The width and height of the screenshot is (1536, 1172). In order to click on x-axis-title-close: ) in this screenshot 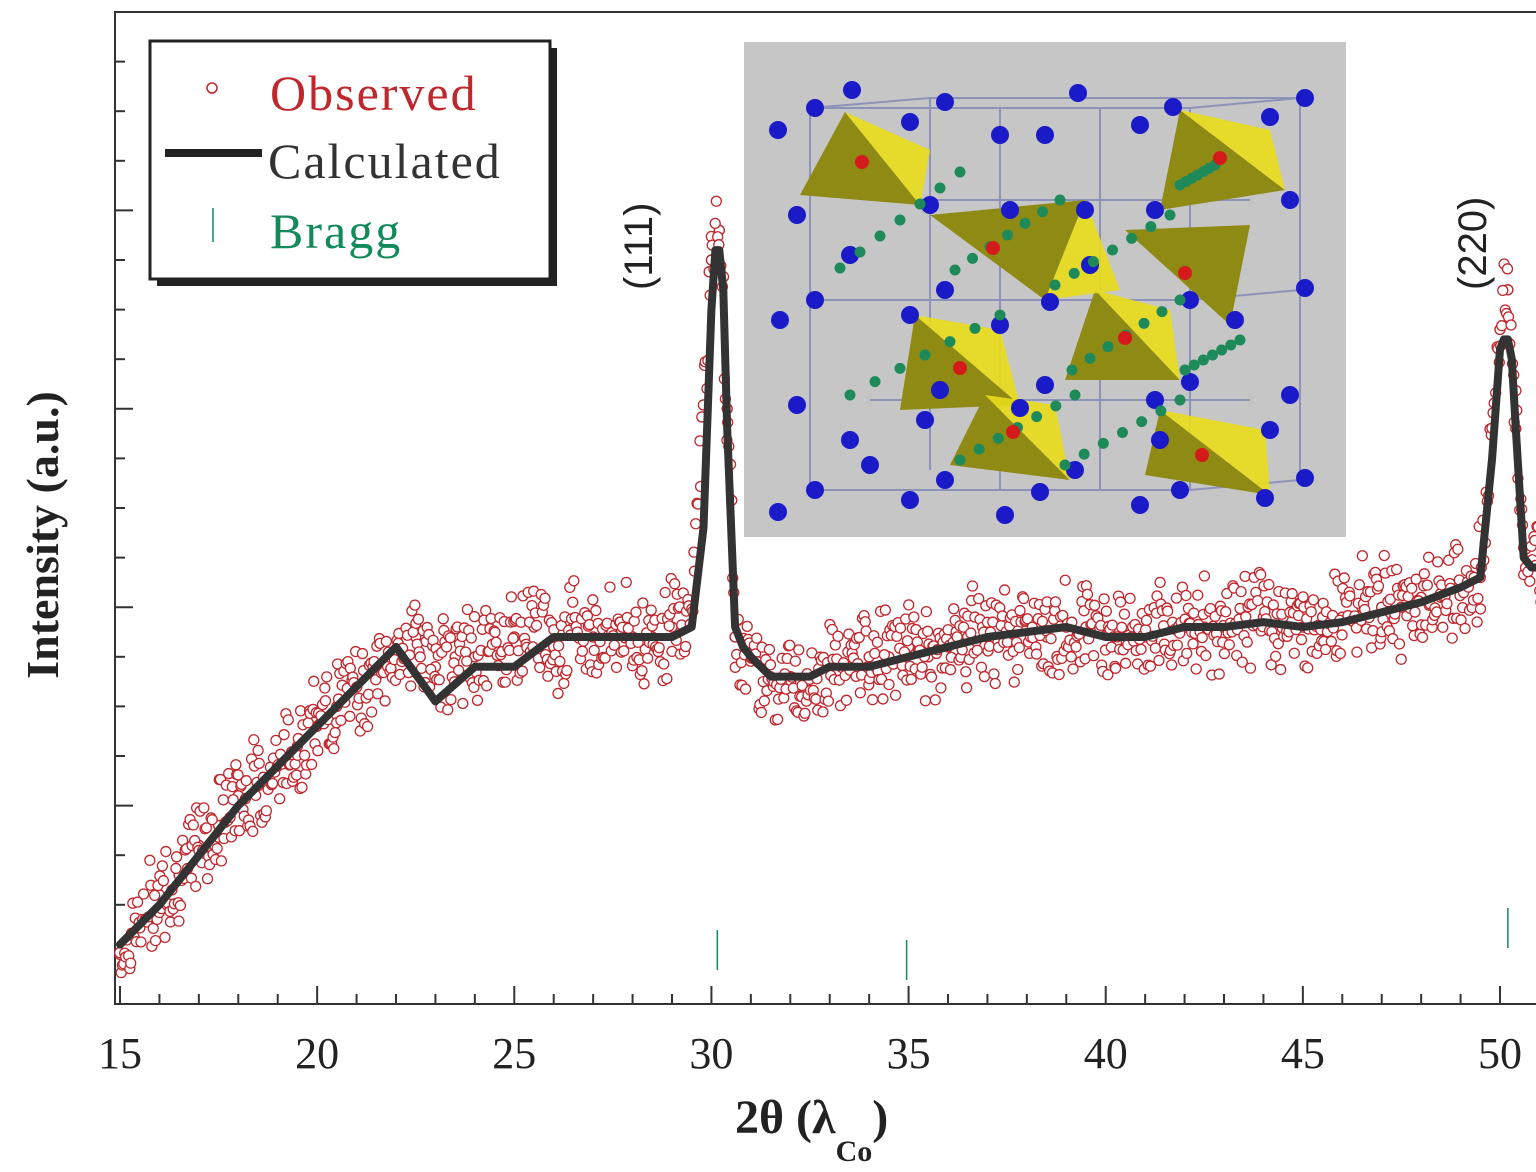, I will do `click(880, 1117)`.